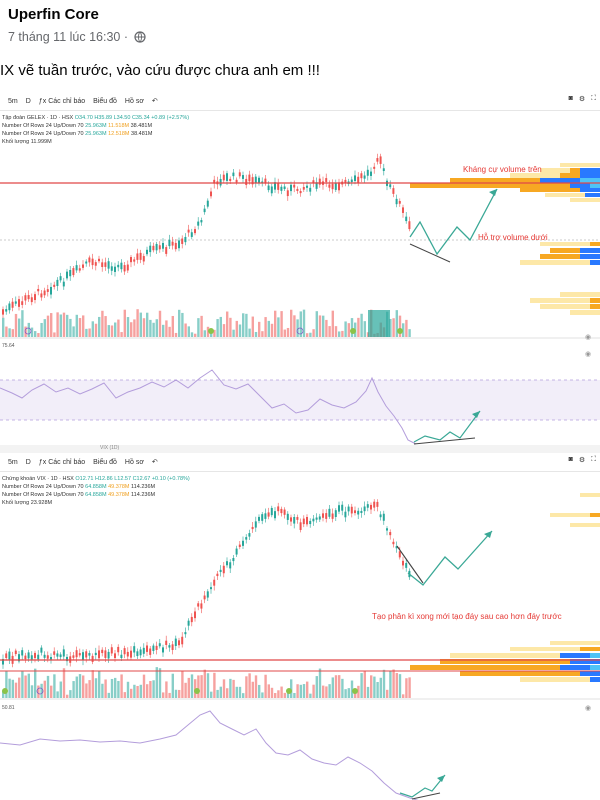 This screenshot has width=600, height=800. What do you see at coordinates (441, 778) in the screenshot?
I see `rsi-arrowhead` at bounding box center [441, 778].